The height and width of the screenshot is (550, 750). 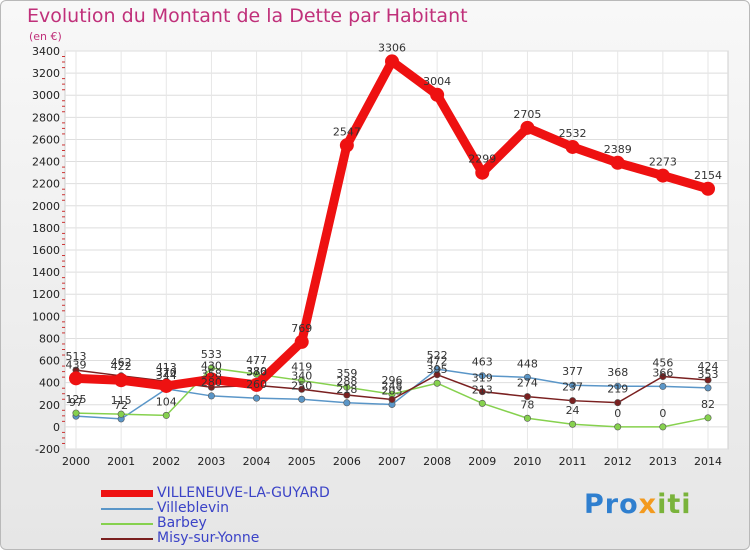 I want to click on y-tick-label: 2800, so click(x=46, y=117).